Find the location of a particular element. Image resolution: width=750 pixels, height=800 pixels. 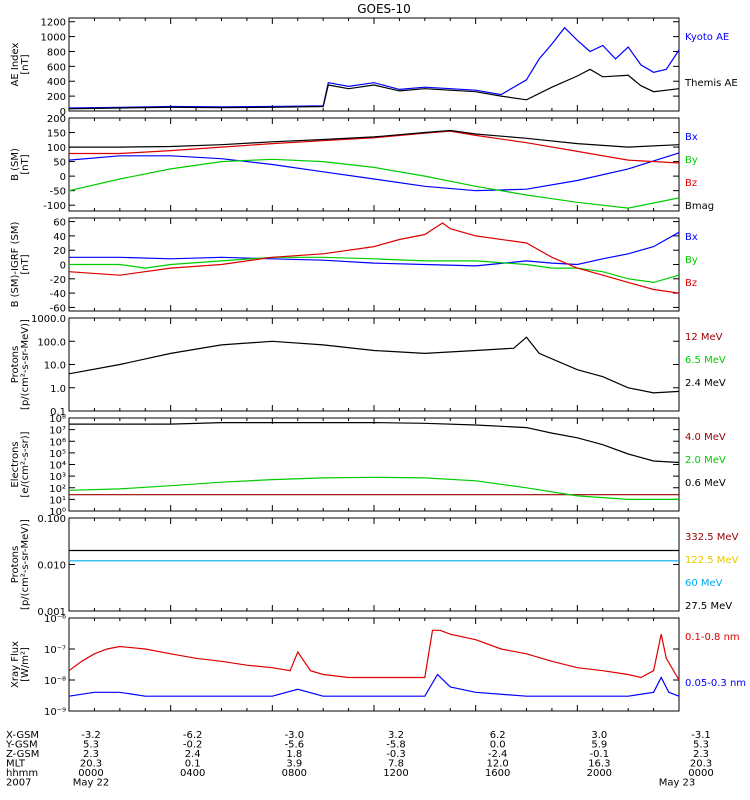

ephemeris-value: 0.0 is located at coordinates (498, 745).